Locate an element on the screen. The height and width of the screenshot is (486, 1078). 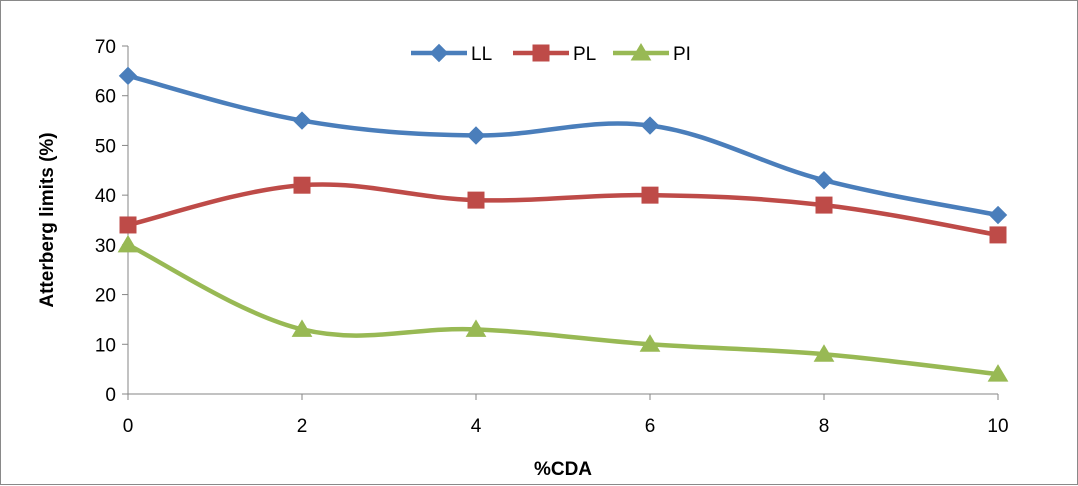
legend-label: PL is located at coordinates (584, 54).